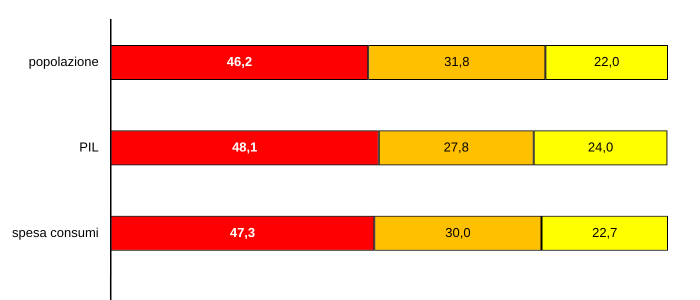 The width and height of the screenshot is (700, 300). I want to click on data-label: 22,7, so click(605, 232).